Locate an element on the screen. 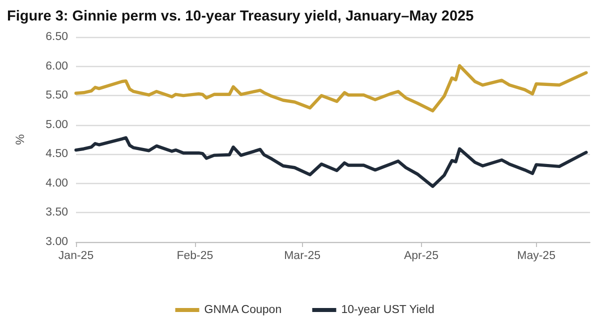  legend-label: GNMA Coupon is located at coordinates (243, 310).